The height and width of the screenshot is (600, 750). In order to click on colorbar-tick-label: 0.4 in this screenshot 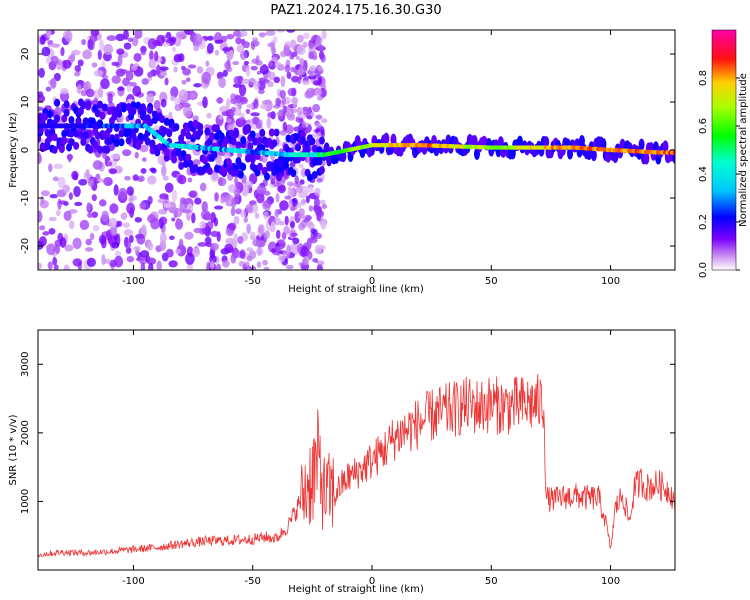, I will do `click(703, 174)`.